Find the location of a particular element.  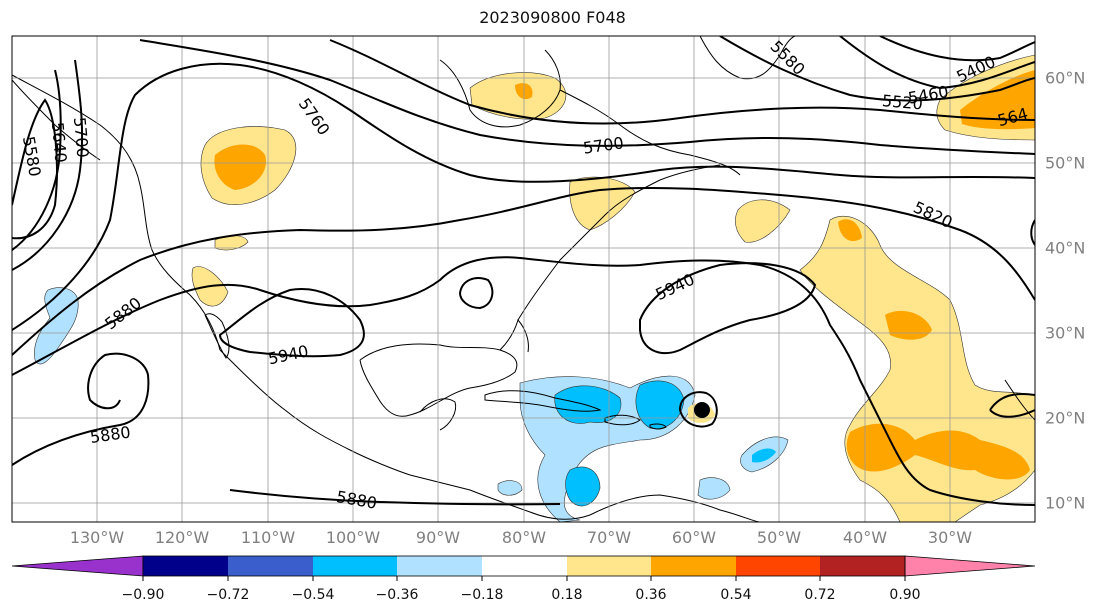

contour-5580-north is located at coordinates (877, 69).